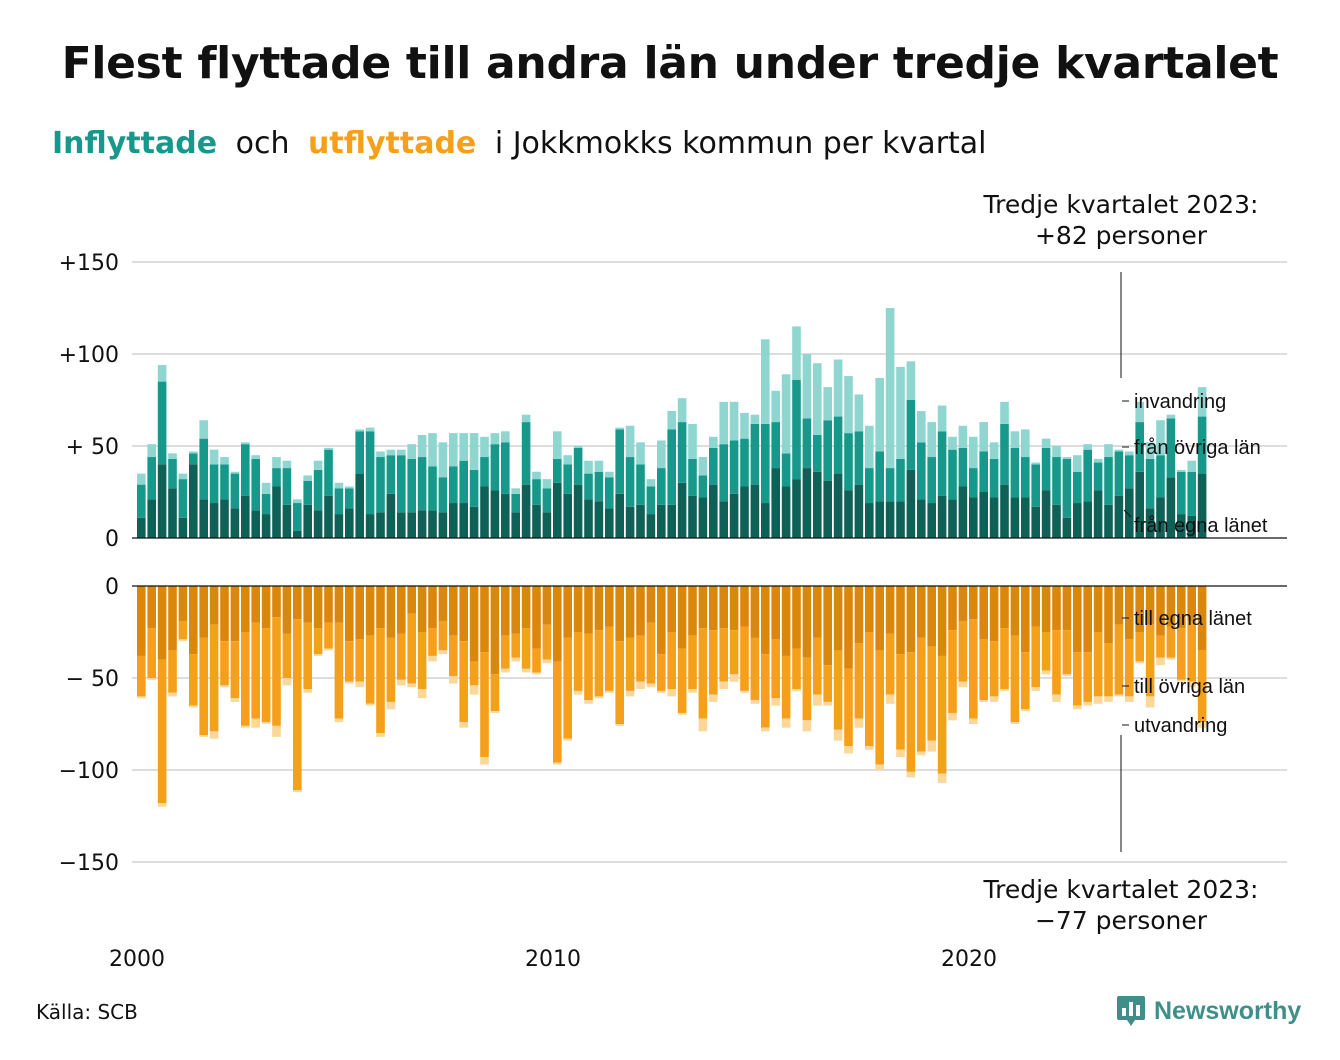 The image size is (1340, 1060). What do you see at coordinates (1208, 1011) in the screenshot?
I see `newsworthy-logo: Newsworthy` at bounding box center [1208, 1011].